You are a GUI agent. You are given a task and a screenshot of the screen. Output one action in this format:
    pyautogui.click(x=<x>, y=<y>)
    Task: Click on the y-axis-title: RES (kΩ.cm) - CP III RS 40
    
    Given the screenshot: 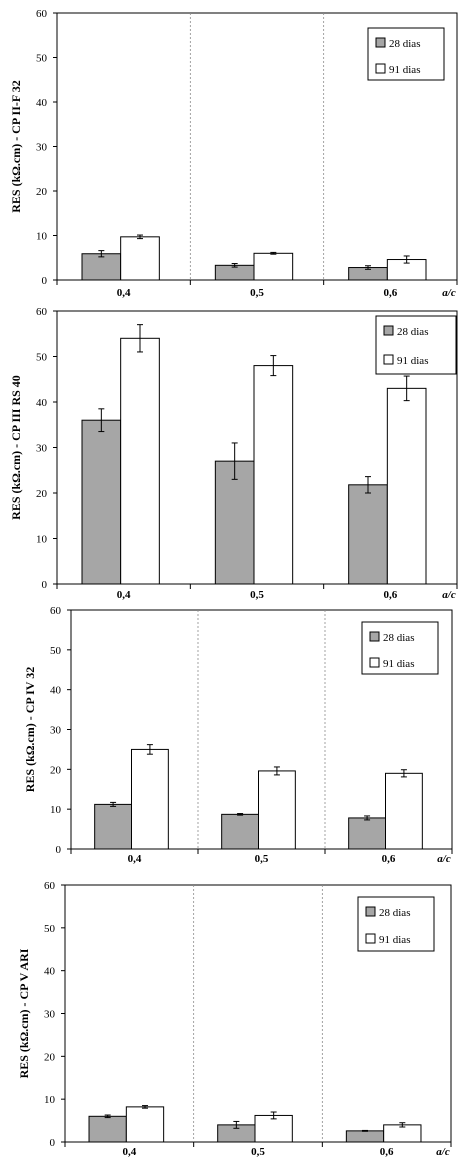 What is the action you would take?
    pyautogui.click(x=16, y=447)
    